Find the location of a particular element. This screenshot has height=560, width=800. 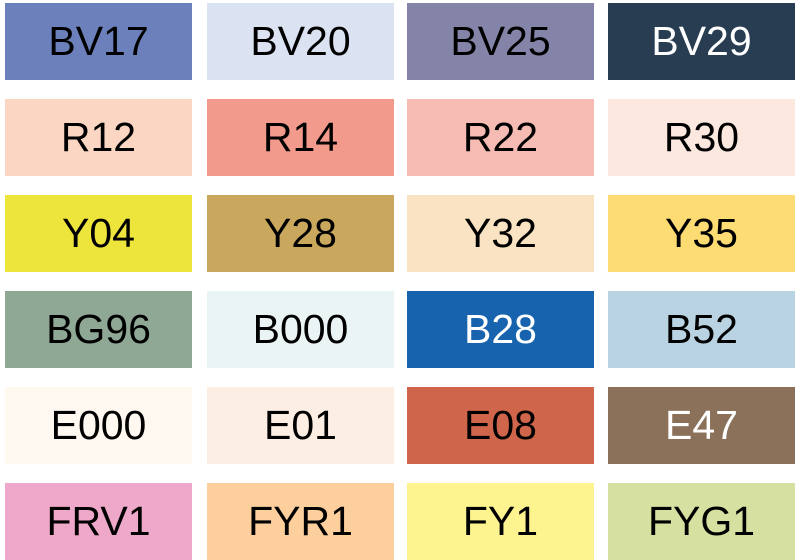

color-swatch-y32: Y32 is located at coordinates (500, 233).